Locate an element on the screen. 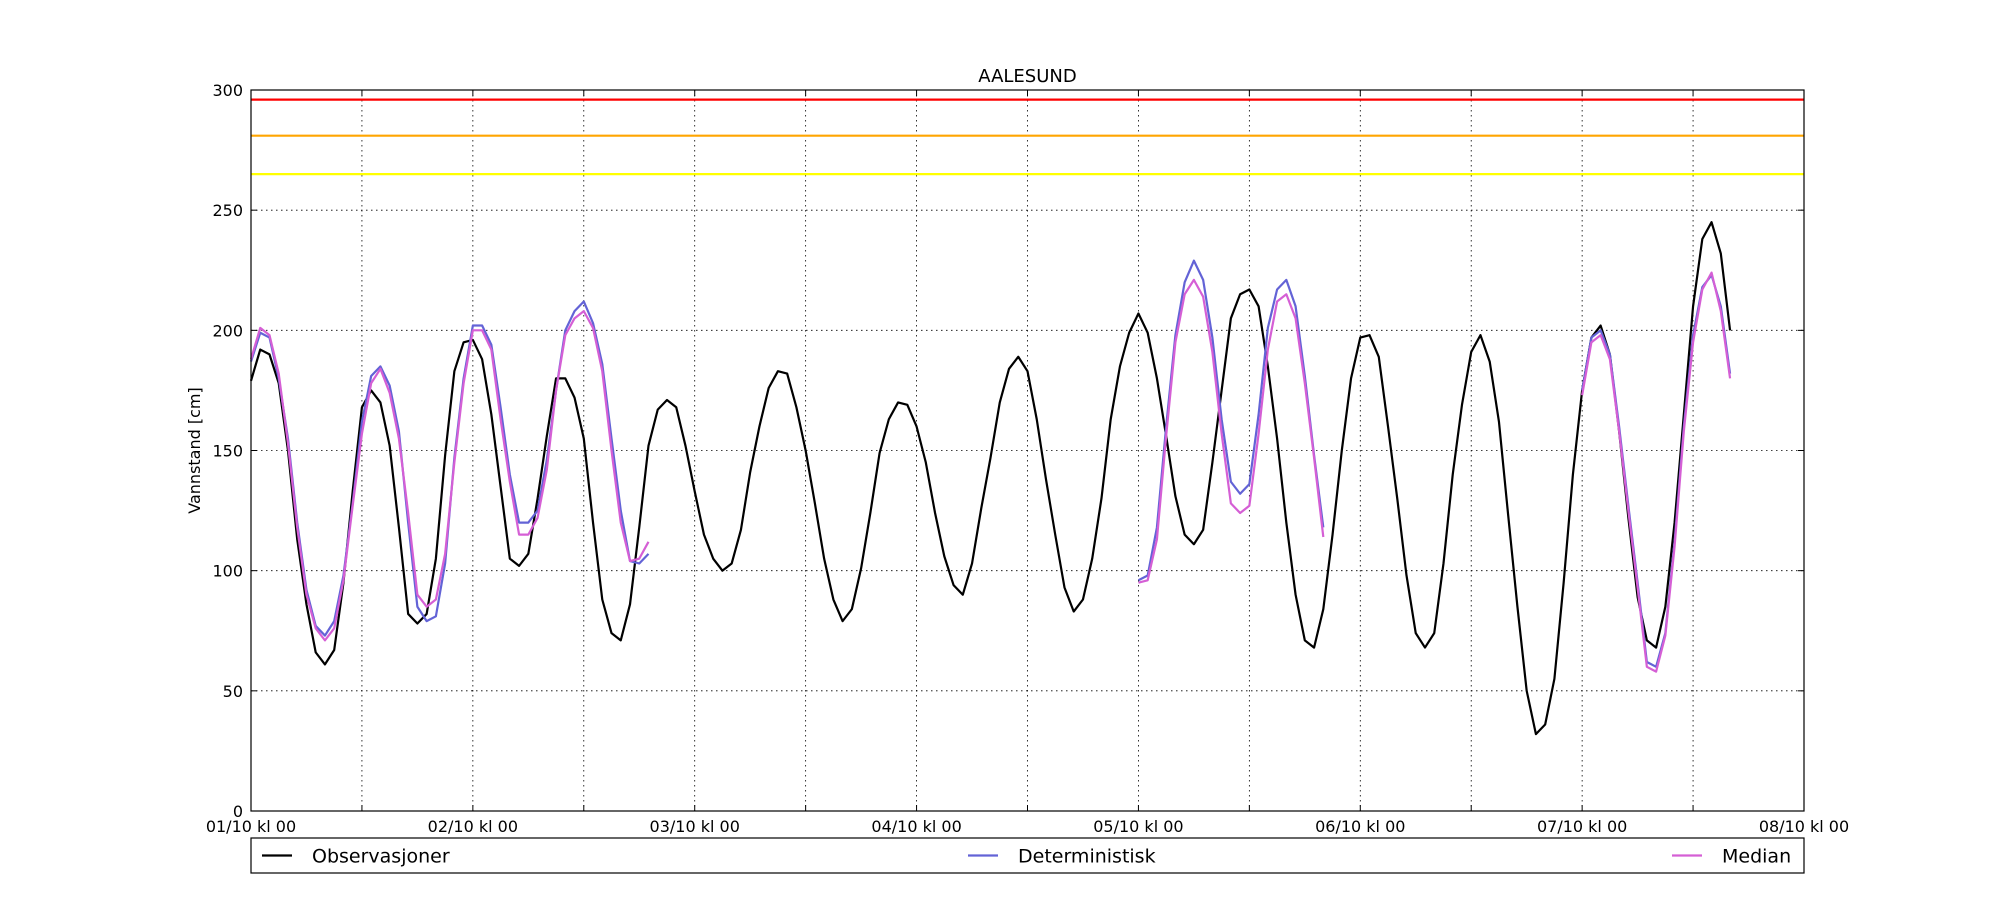 The image size is (2000, 900). threshold-lines is located at coordinates (1027, 137).